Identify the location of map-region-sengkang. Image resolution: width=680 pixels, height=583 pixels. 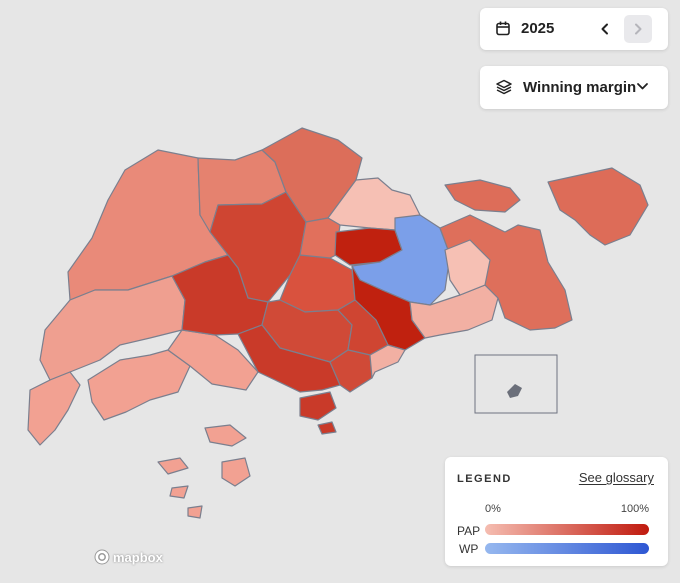
(374, 204).